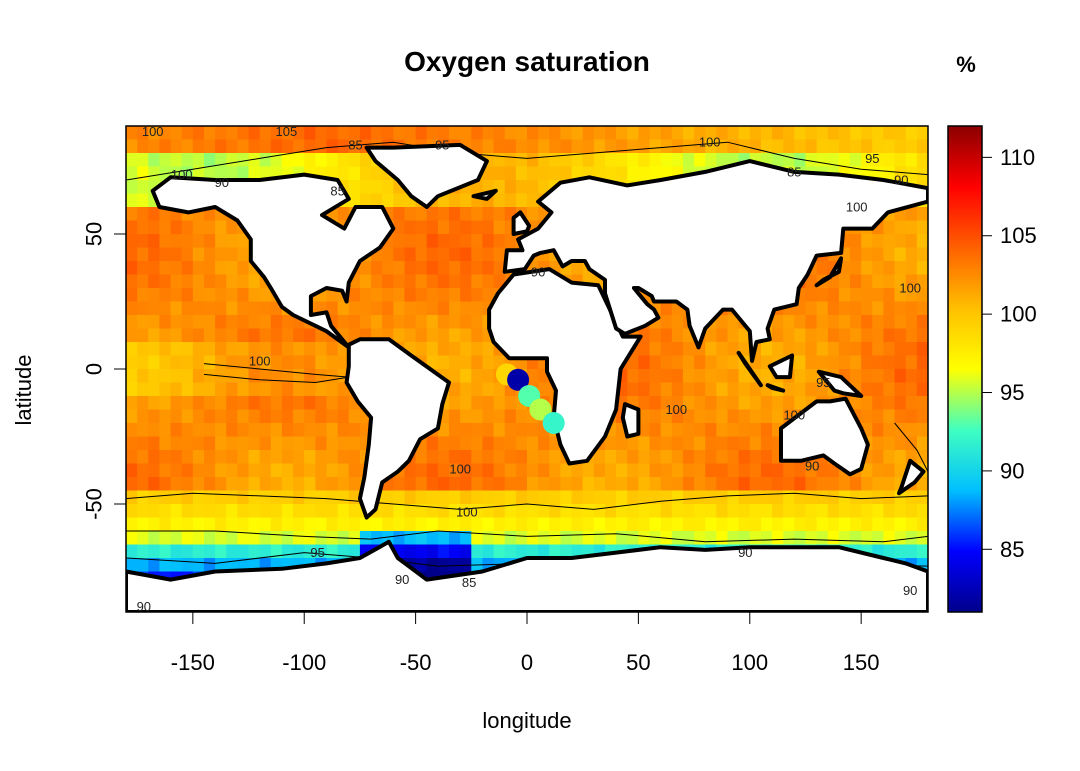 This screenshot has width=1080, height=771. I want to click on contour-label: 100, so click(153, 131).